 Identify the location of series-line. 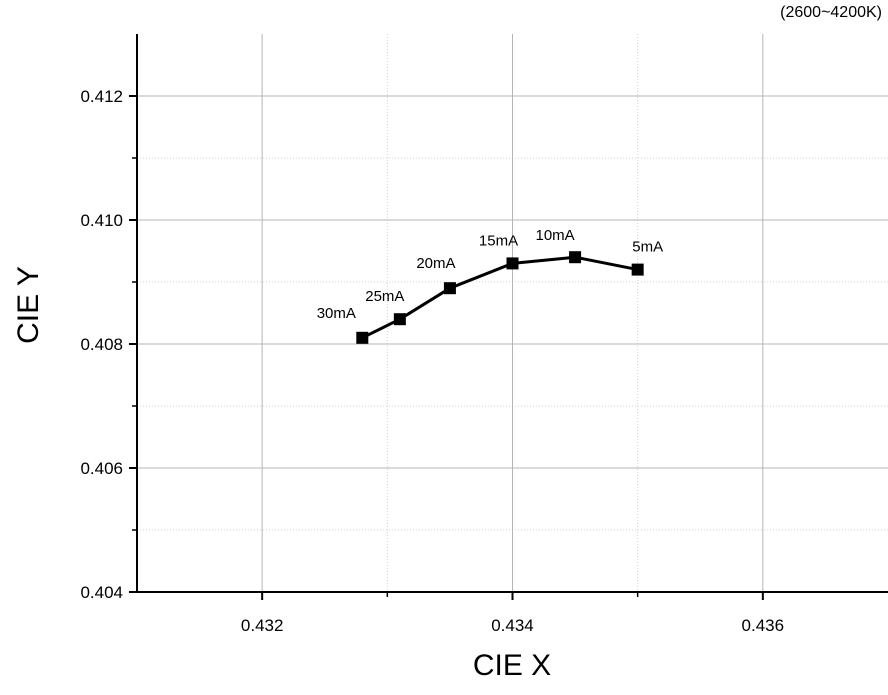
(499, 297).